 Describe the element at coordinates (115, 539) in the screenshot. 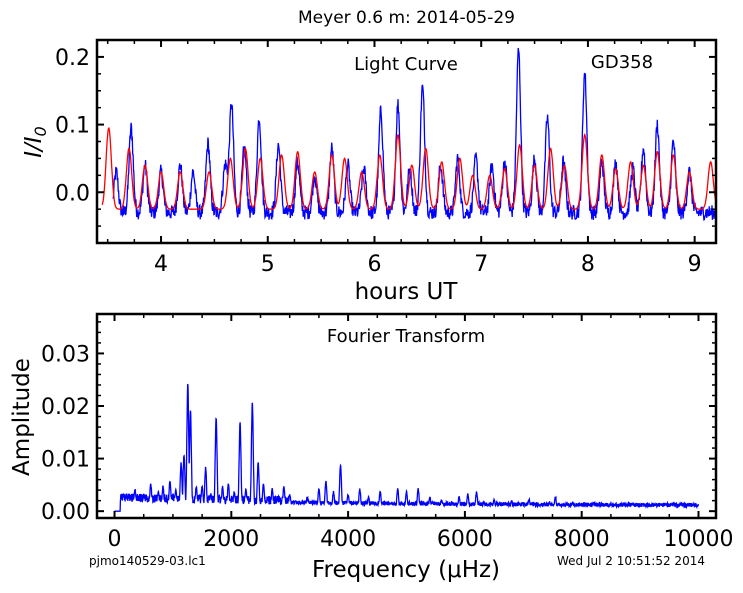

I see `x-tick-label: 0` at that location.